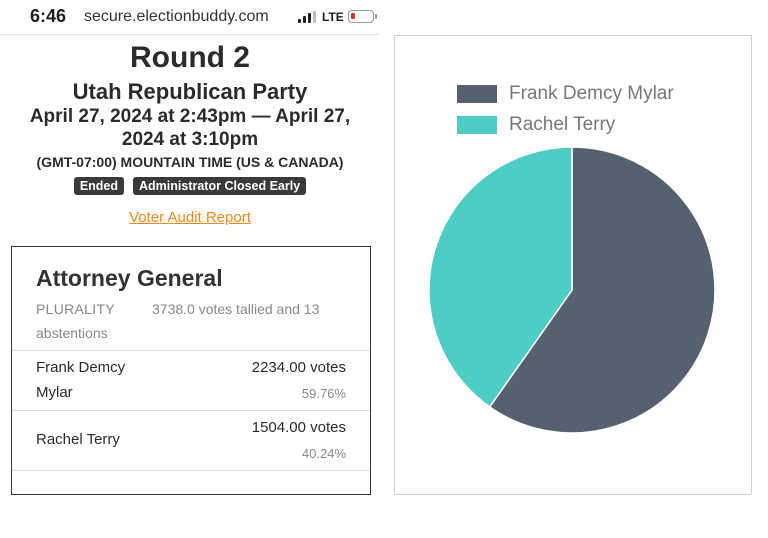 Image resolution: width=768 pixels, height=538 pixels. What do you see at coordinates (72, 333) in the screenshot?
I see `tally-summary-cont: abstentions` at bounding box center [72, 333].